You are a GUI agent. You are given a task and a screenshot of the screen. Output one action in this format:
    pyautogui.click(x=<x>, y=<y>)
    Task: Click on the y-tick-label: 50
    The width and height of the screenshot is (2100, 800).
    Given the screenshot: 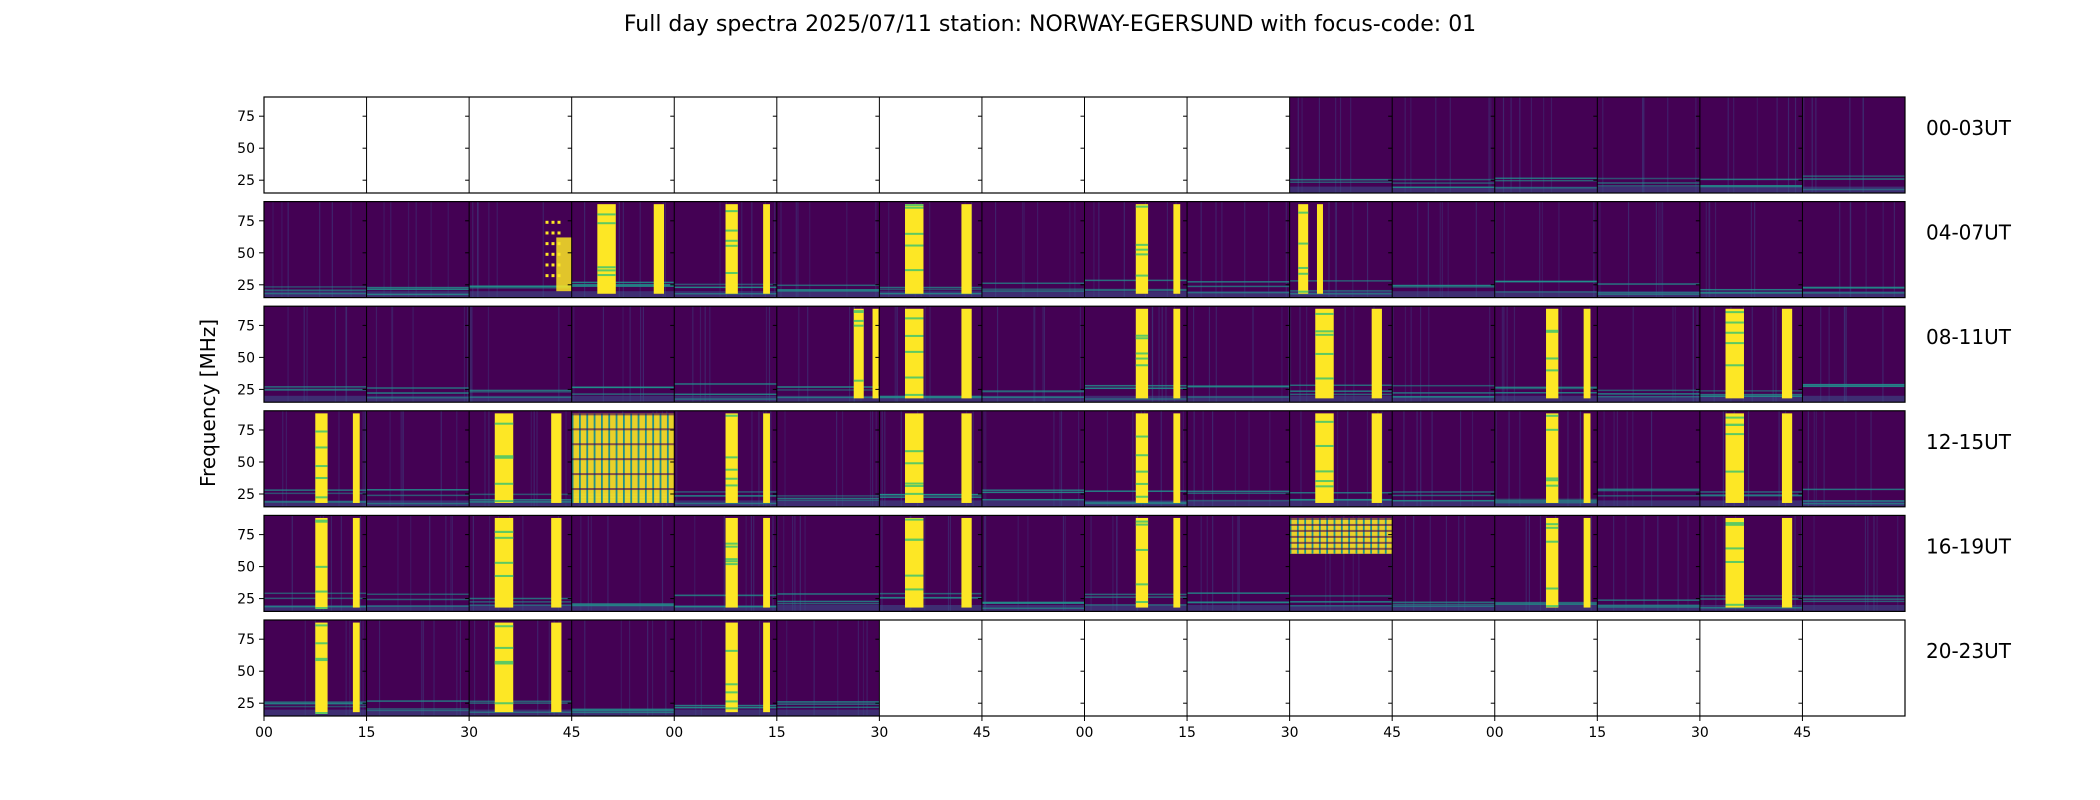 What is the action you would take?
    pyautogui.click(x=246, y=358)
    